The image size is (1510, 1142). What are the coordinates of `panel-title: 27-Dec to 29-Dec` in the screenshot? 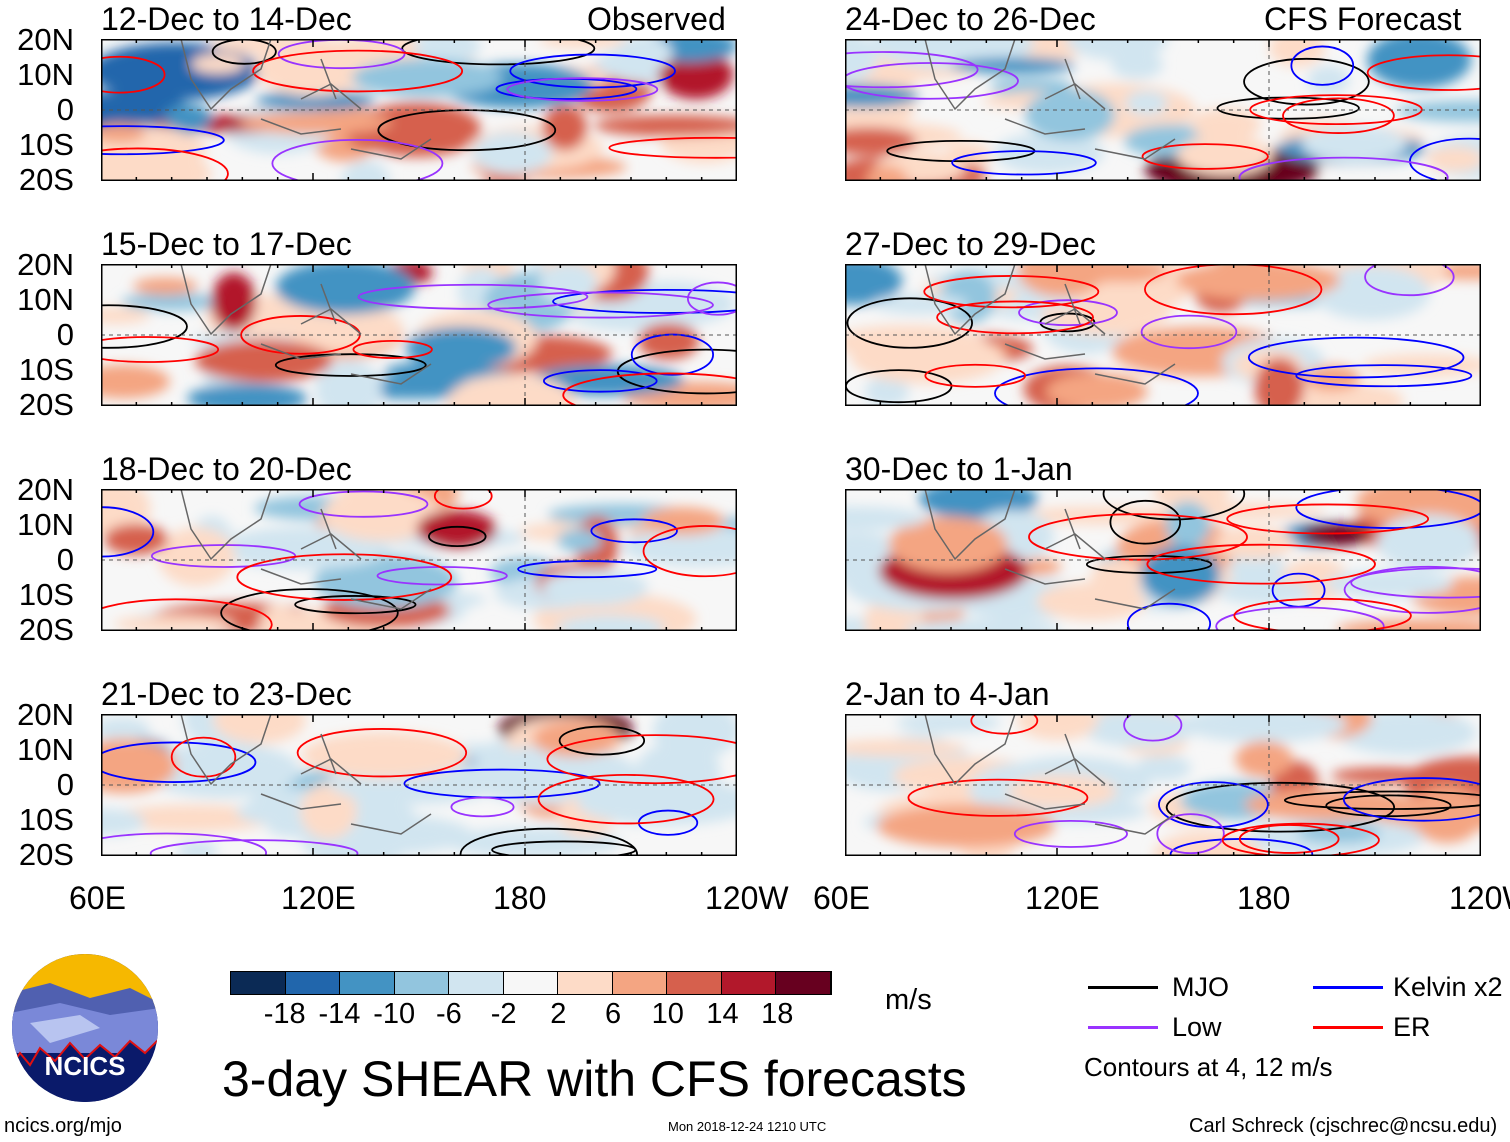 It's located at (970, 244).